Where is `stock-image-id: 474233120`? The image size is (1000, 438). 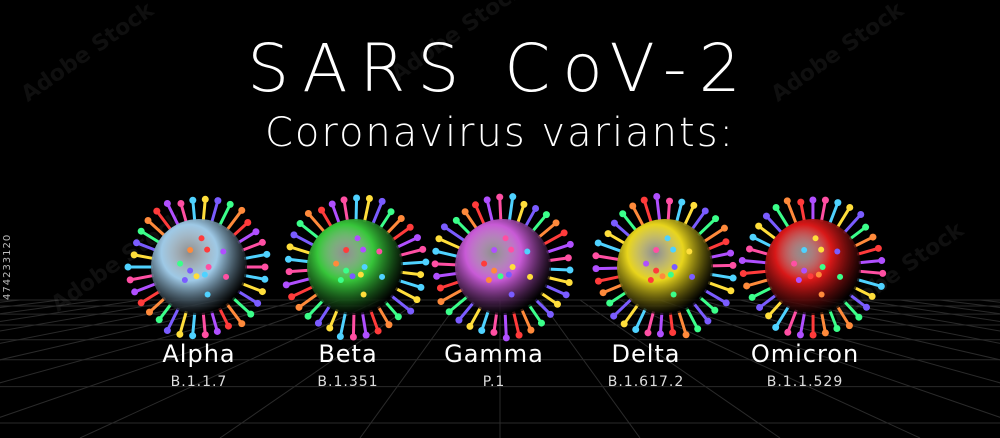 stock-image-id: 474233120 is located at coordinates (7, 266).